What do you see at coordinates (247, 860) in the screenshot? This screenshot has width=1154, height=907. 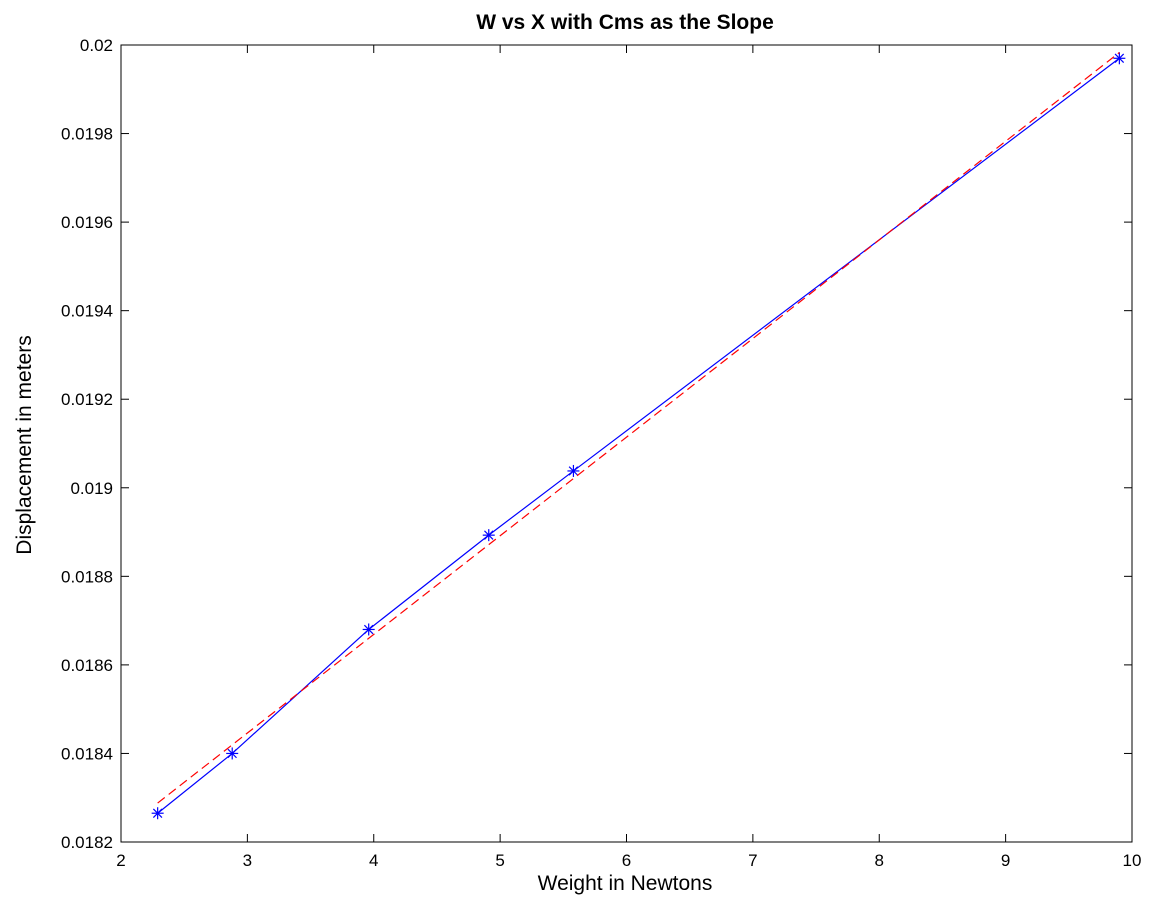 I see `x-tick-label: 3` at bounding box center [247, 860].